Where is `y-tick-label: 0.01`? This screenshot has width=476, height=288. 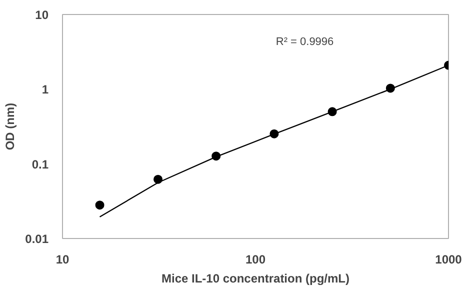 y-tick-label: 0.01 is located at coordinates (37, 239).